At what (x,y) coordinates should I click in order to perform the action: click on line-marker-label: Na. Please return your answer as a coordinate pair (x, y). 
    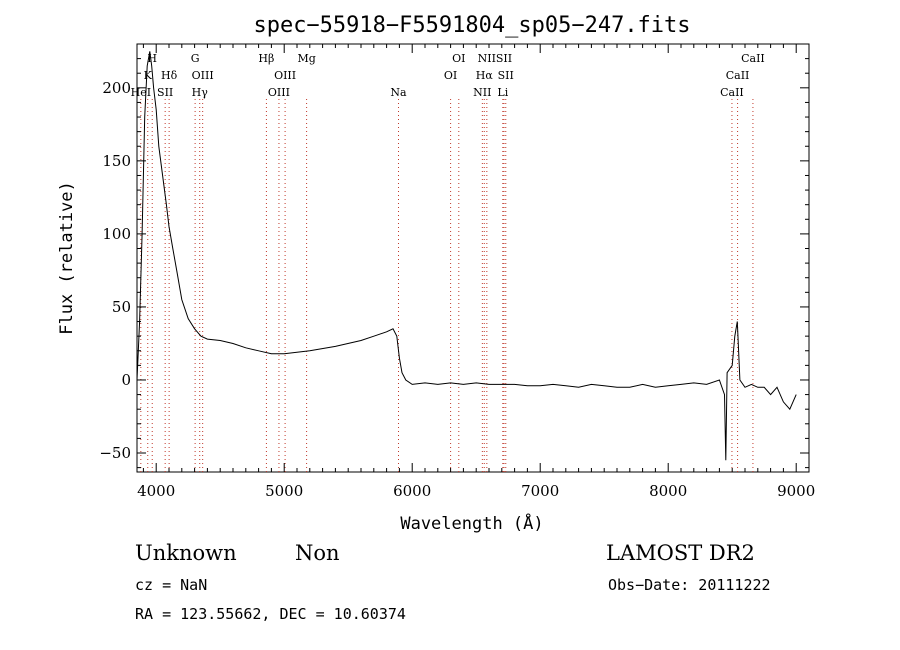
    Looking at the image, I should click on (398, 92).